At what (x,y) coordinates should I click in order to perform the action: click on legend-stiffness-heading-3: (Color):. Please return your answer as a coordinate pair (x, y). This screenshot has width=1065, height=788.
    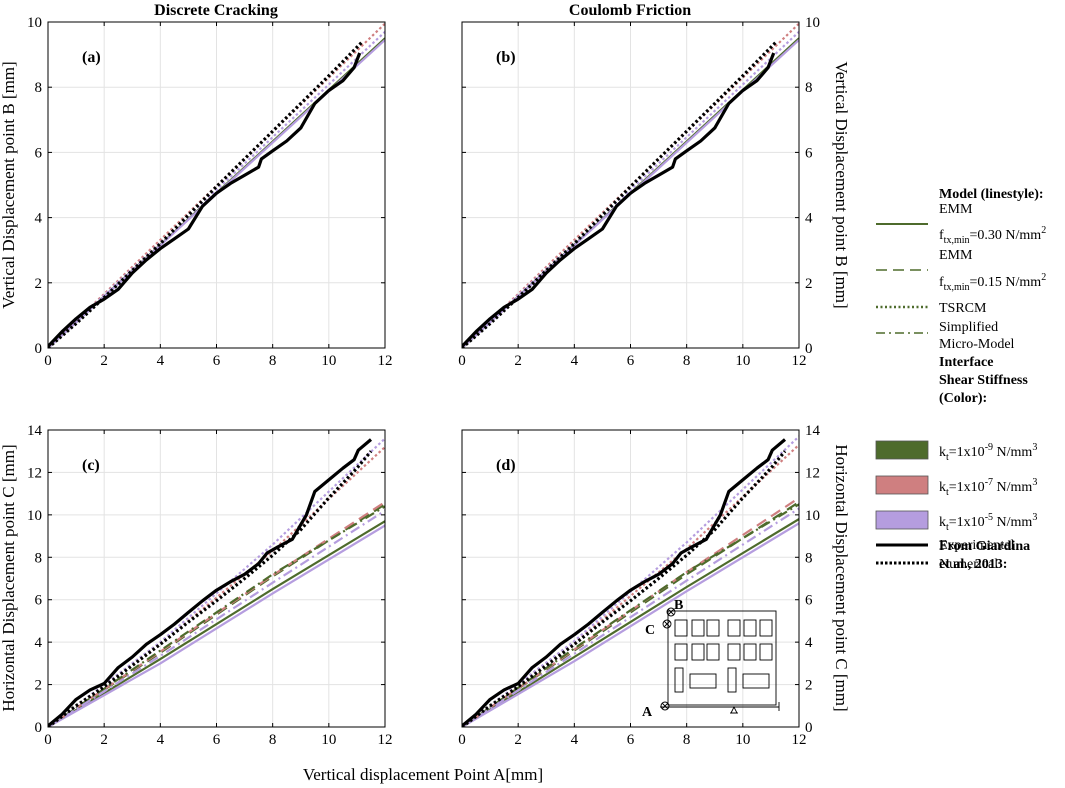
    Looking at the image, I should click on (963, 398).